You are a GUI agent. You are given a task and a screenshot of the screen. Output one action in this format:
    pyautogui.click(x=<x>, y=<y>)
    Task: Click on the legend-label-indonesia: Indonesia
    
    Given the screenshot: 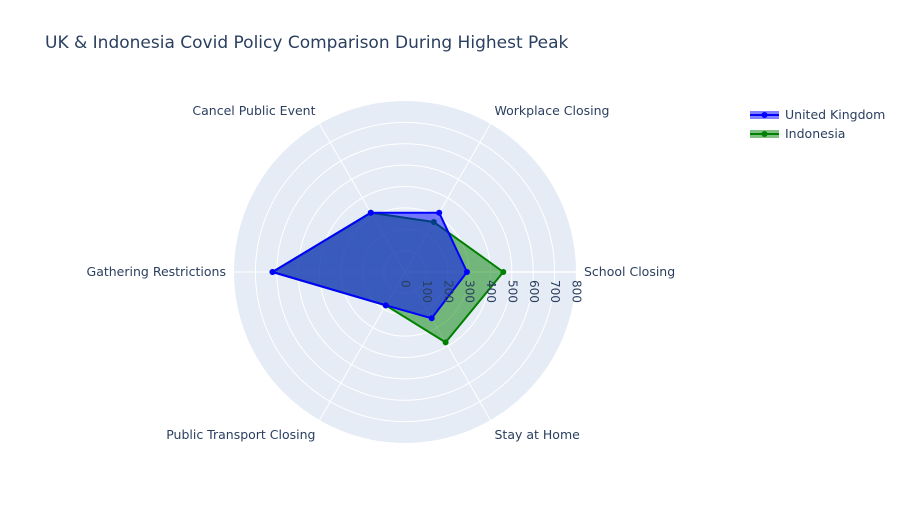 What is the action you would take?
    pyautogui.click(x=815, y=133)
    